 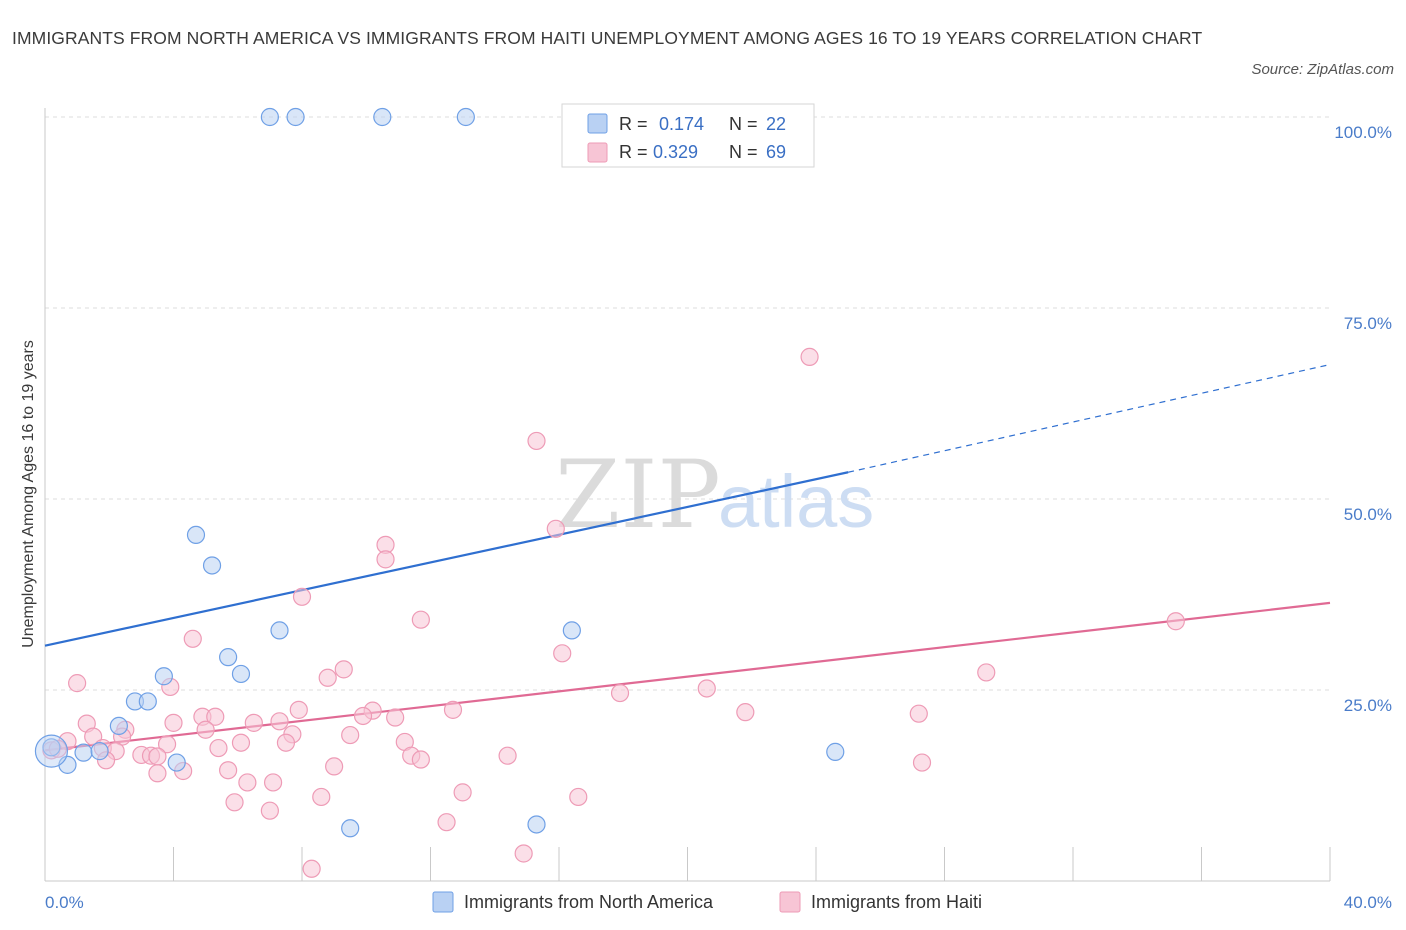 What do you see at coordinates (638, 495) in the screenshot?
I see `watermark-zip: ZIP` at bounding box center [638, 495].